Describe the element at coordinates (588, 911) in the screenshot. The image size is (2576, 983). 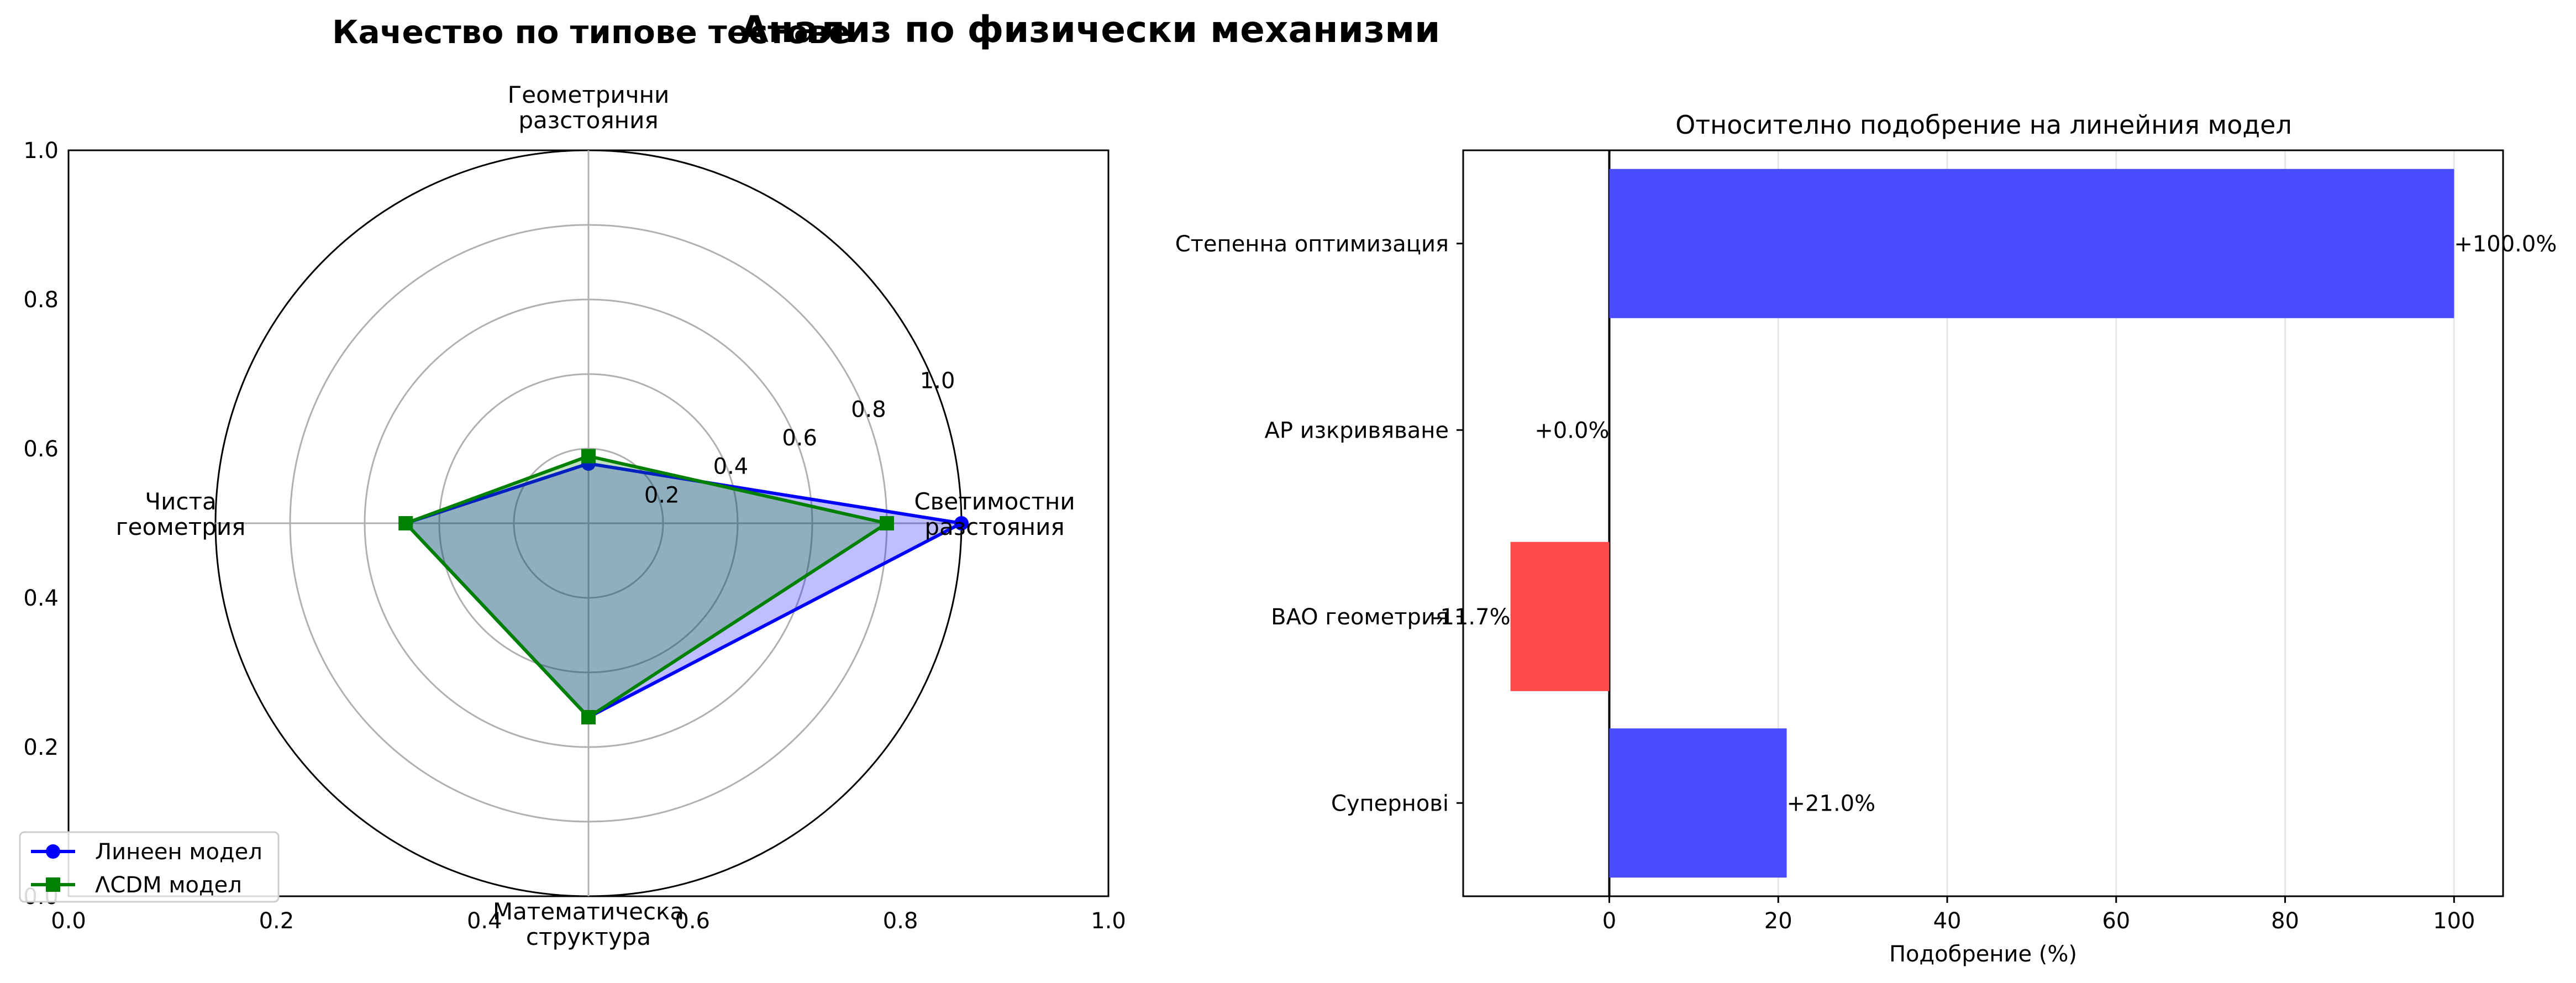
I see `radar-axis-label-line: Математическа` at that location.